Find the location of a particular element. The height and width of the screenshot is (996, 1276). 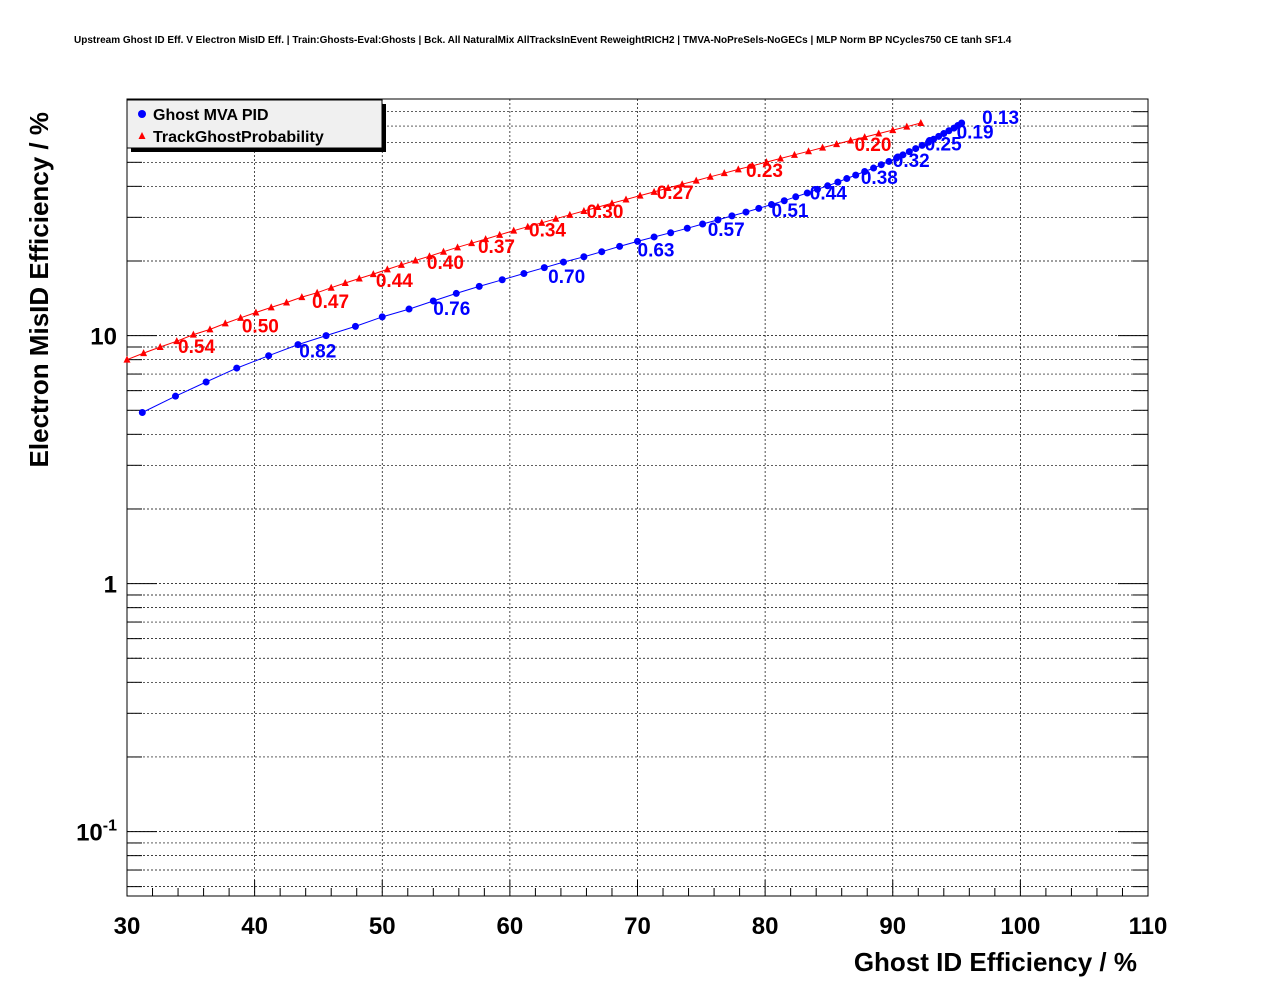

point-label: 0.70 is located at coordinates (566, 277).